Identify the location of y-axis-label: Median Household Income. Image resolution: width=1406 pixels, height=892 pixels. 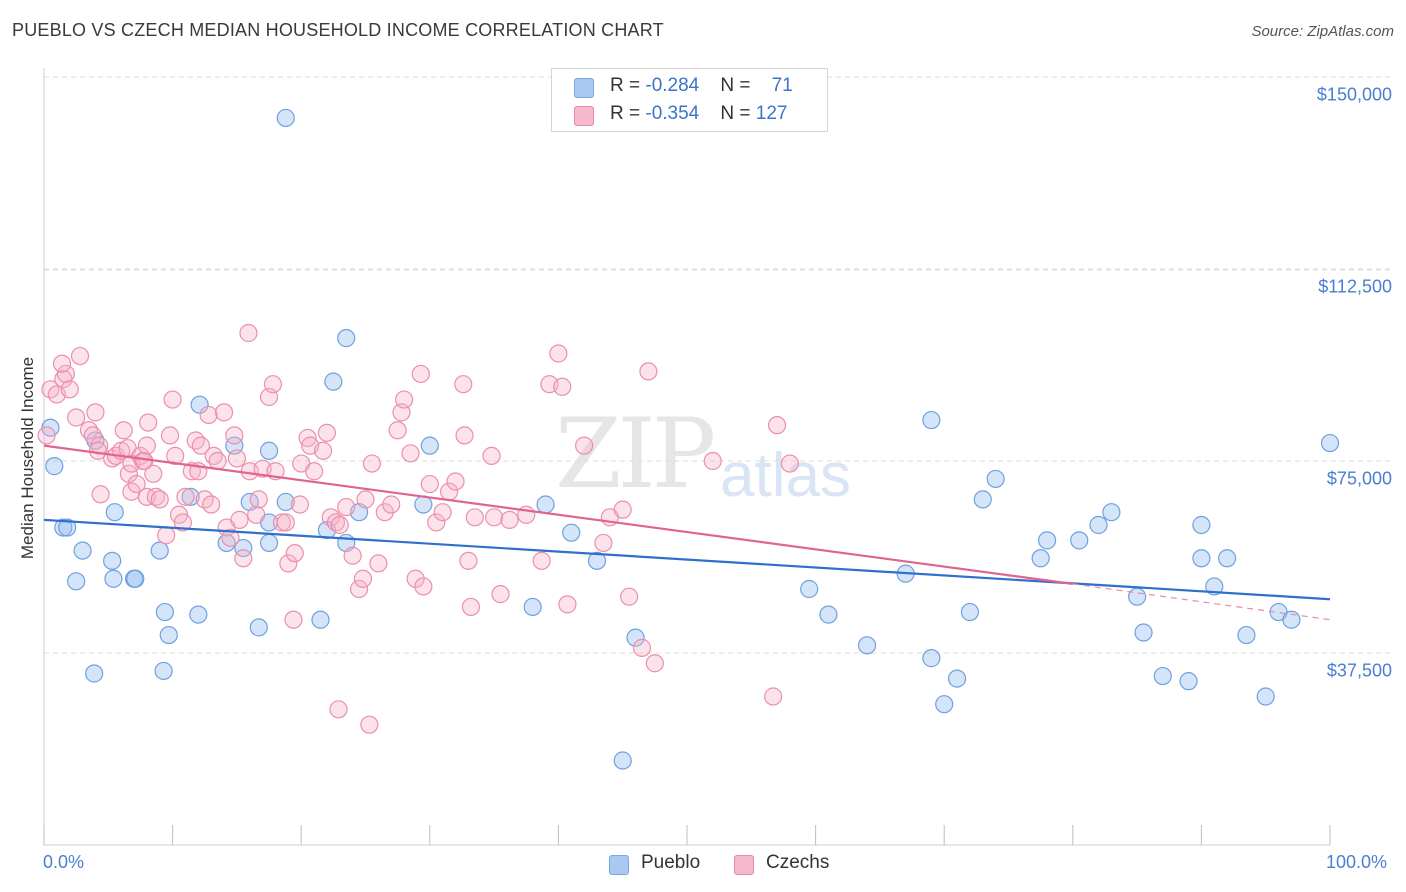
(27, 458).